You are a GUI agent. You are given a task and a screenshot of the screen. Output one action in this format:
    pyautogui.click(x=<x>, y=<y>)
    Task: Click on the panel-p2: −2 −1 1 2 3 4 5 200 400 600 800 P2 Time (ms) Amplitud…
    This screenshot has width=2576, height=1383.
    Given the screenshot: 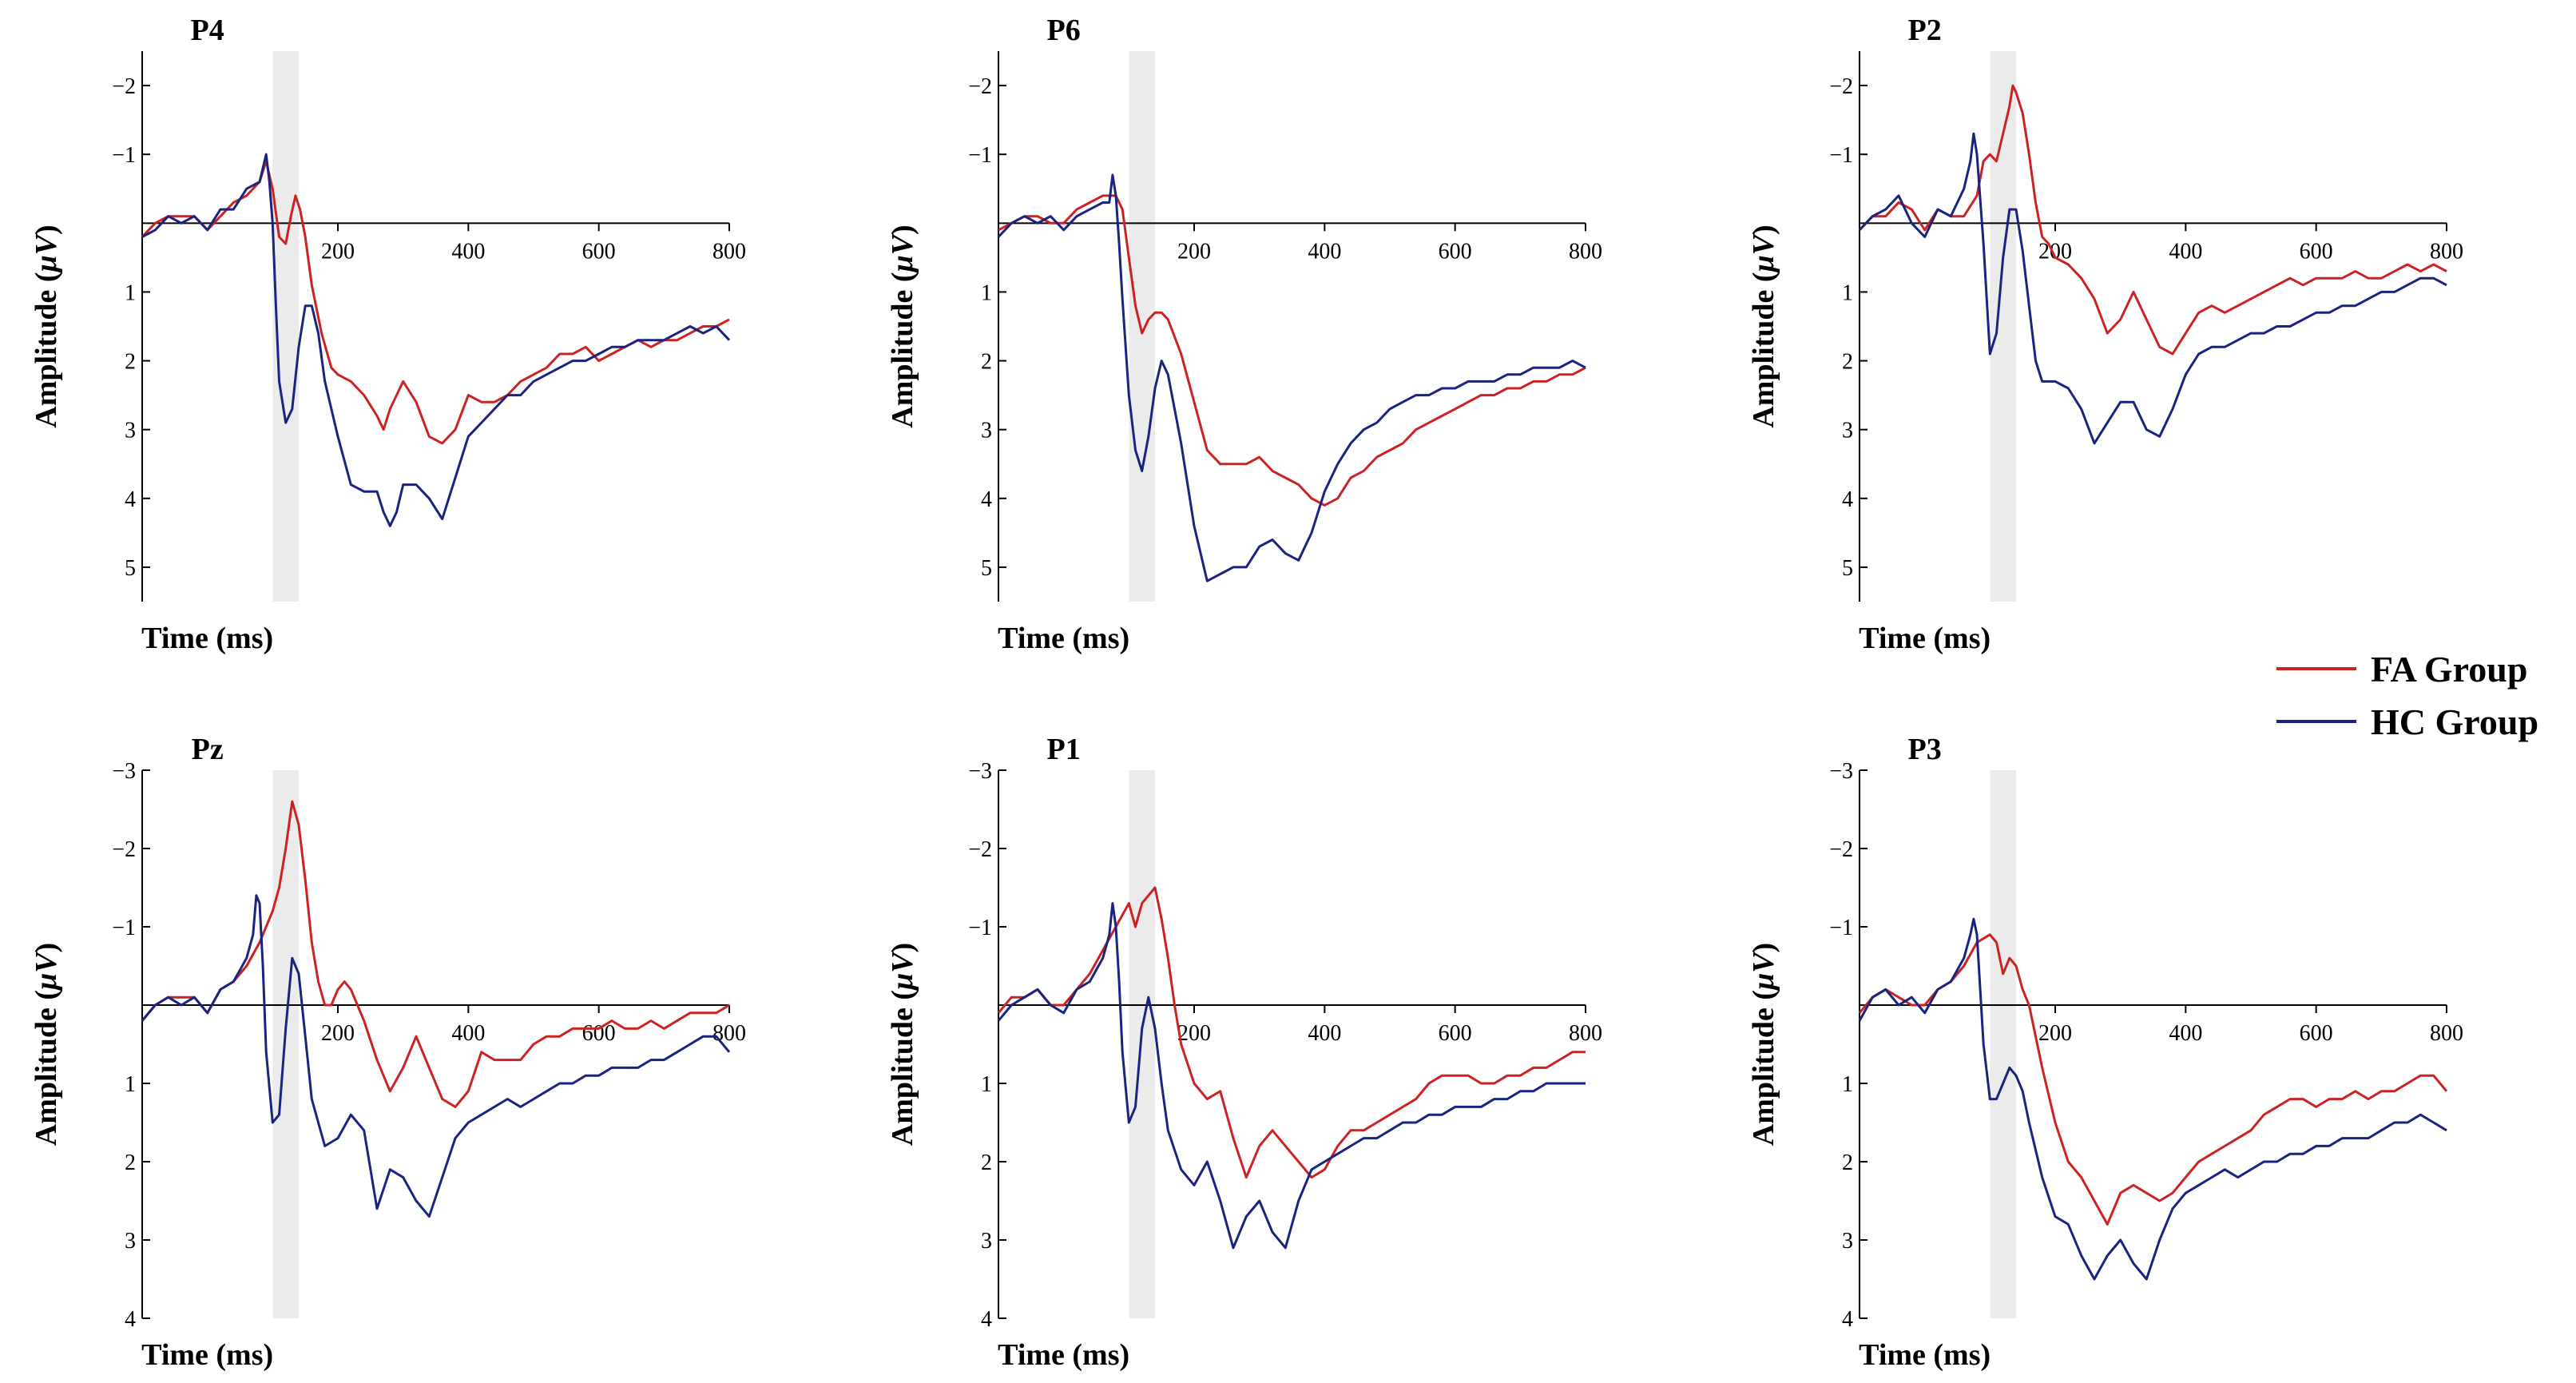 What is the action you would take?
    pyautogui.click(x=2105, y=334)
    